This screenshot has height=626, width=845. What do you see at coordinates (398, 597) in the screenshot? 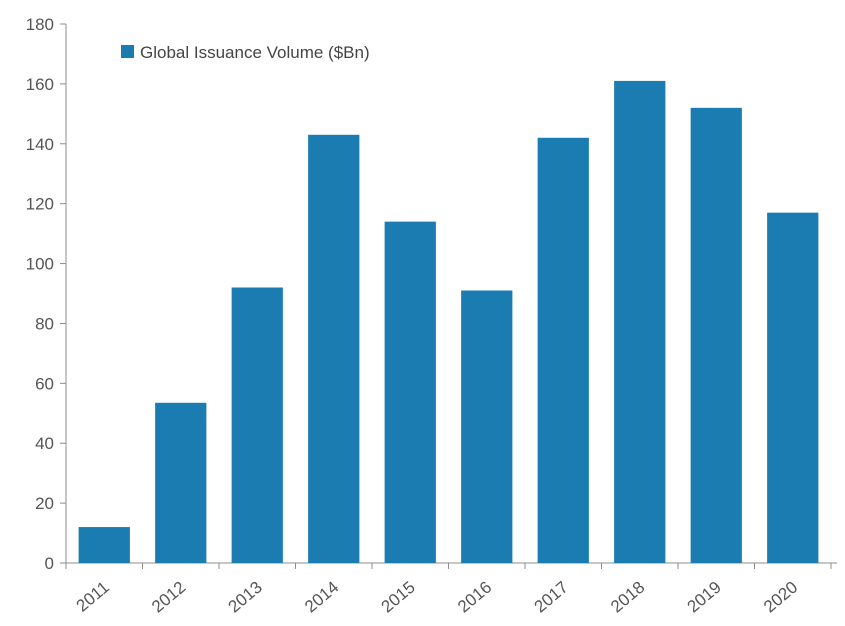
I see `x-tick-label: 2015` at bounding box center [398, 597].